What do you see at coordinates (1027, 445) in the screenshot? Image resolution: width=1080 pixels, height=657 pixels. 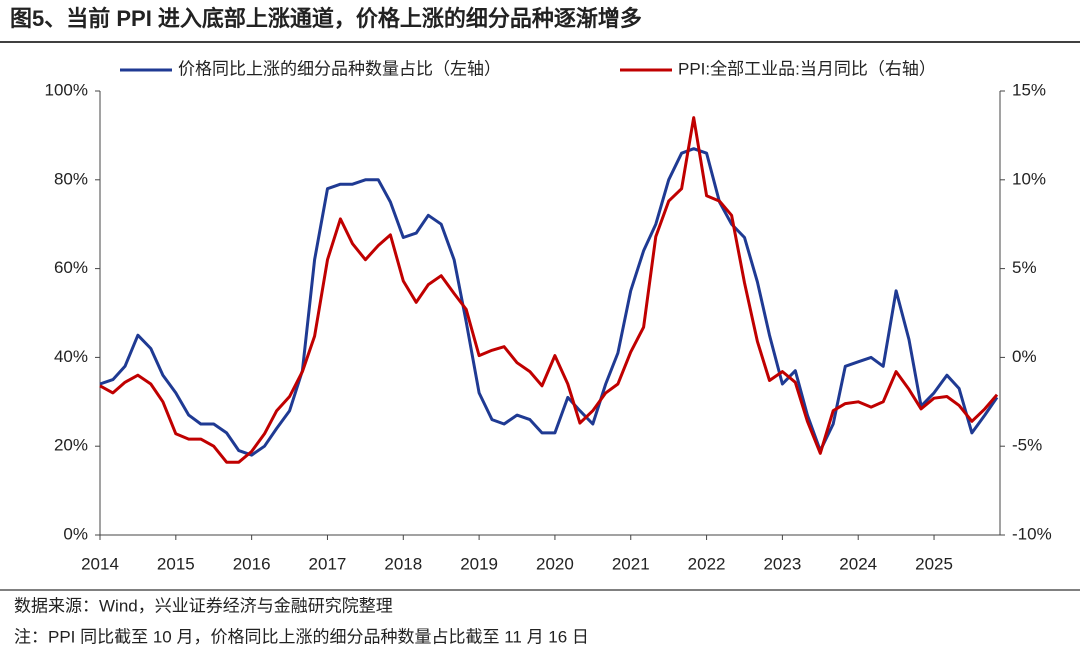 I see `y2-tick-label: -5%` at bounding box center [1027, 445].